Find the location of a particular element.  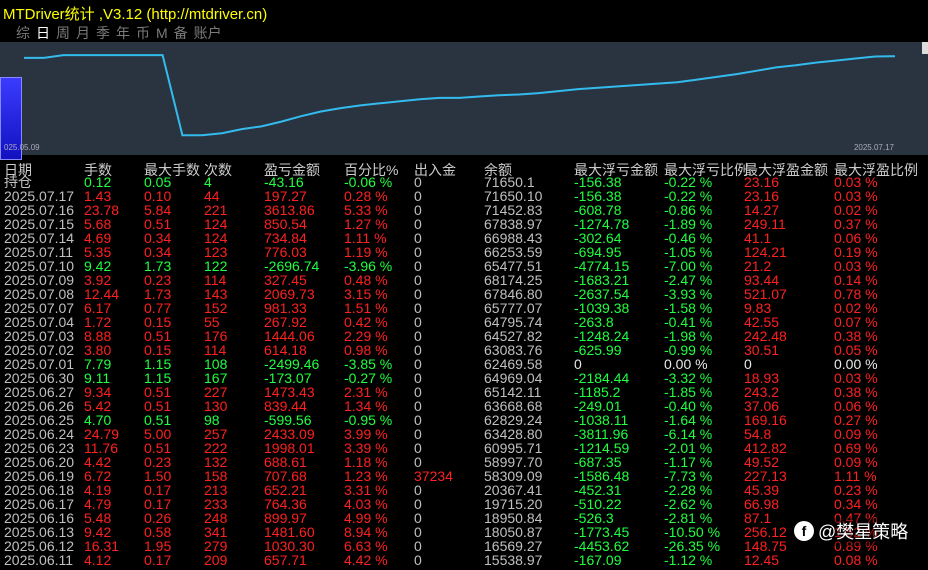

column-header: 最大手数 is located at coordinates (172, 170).